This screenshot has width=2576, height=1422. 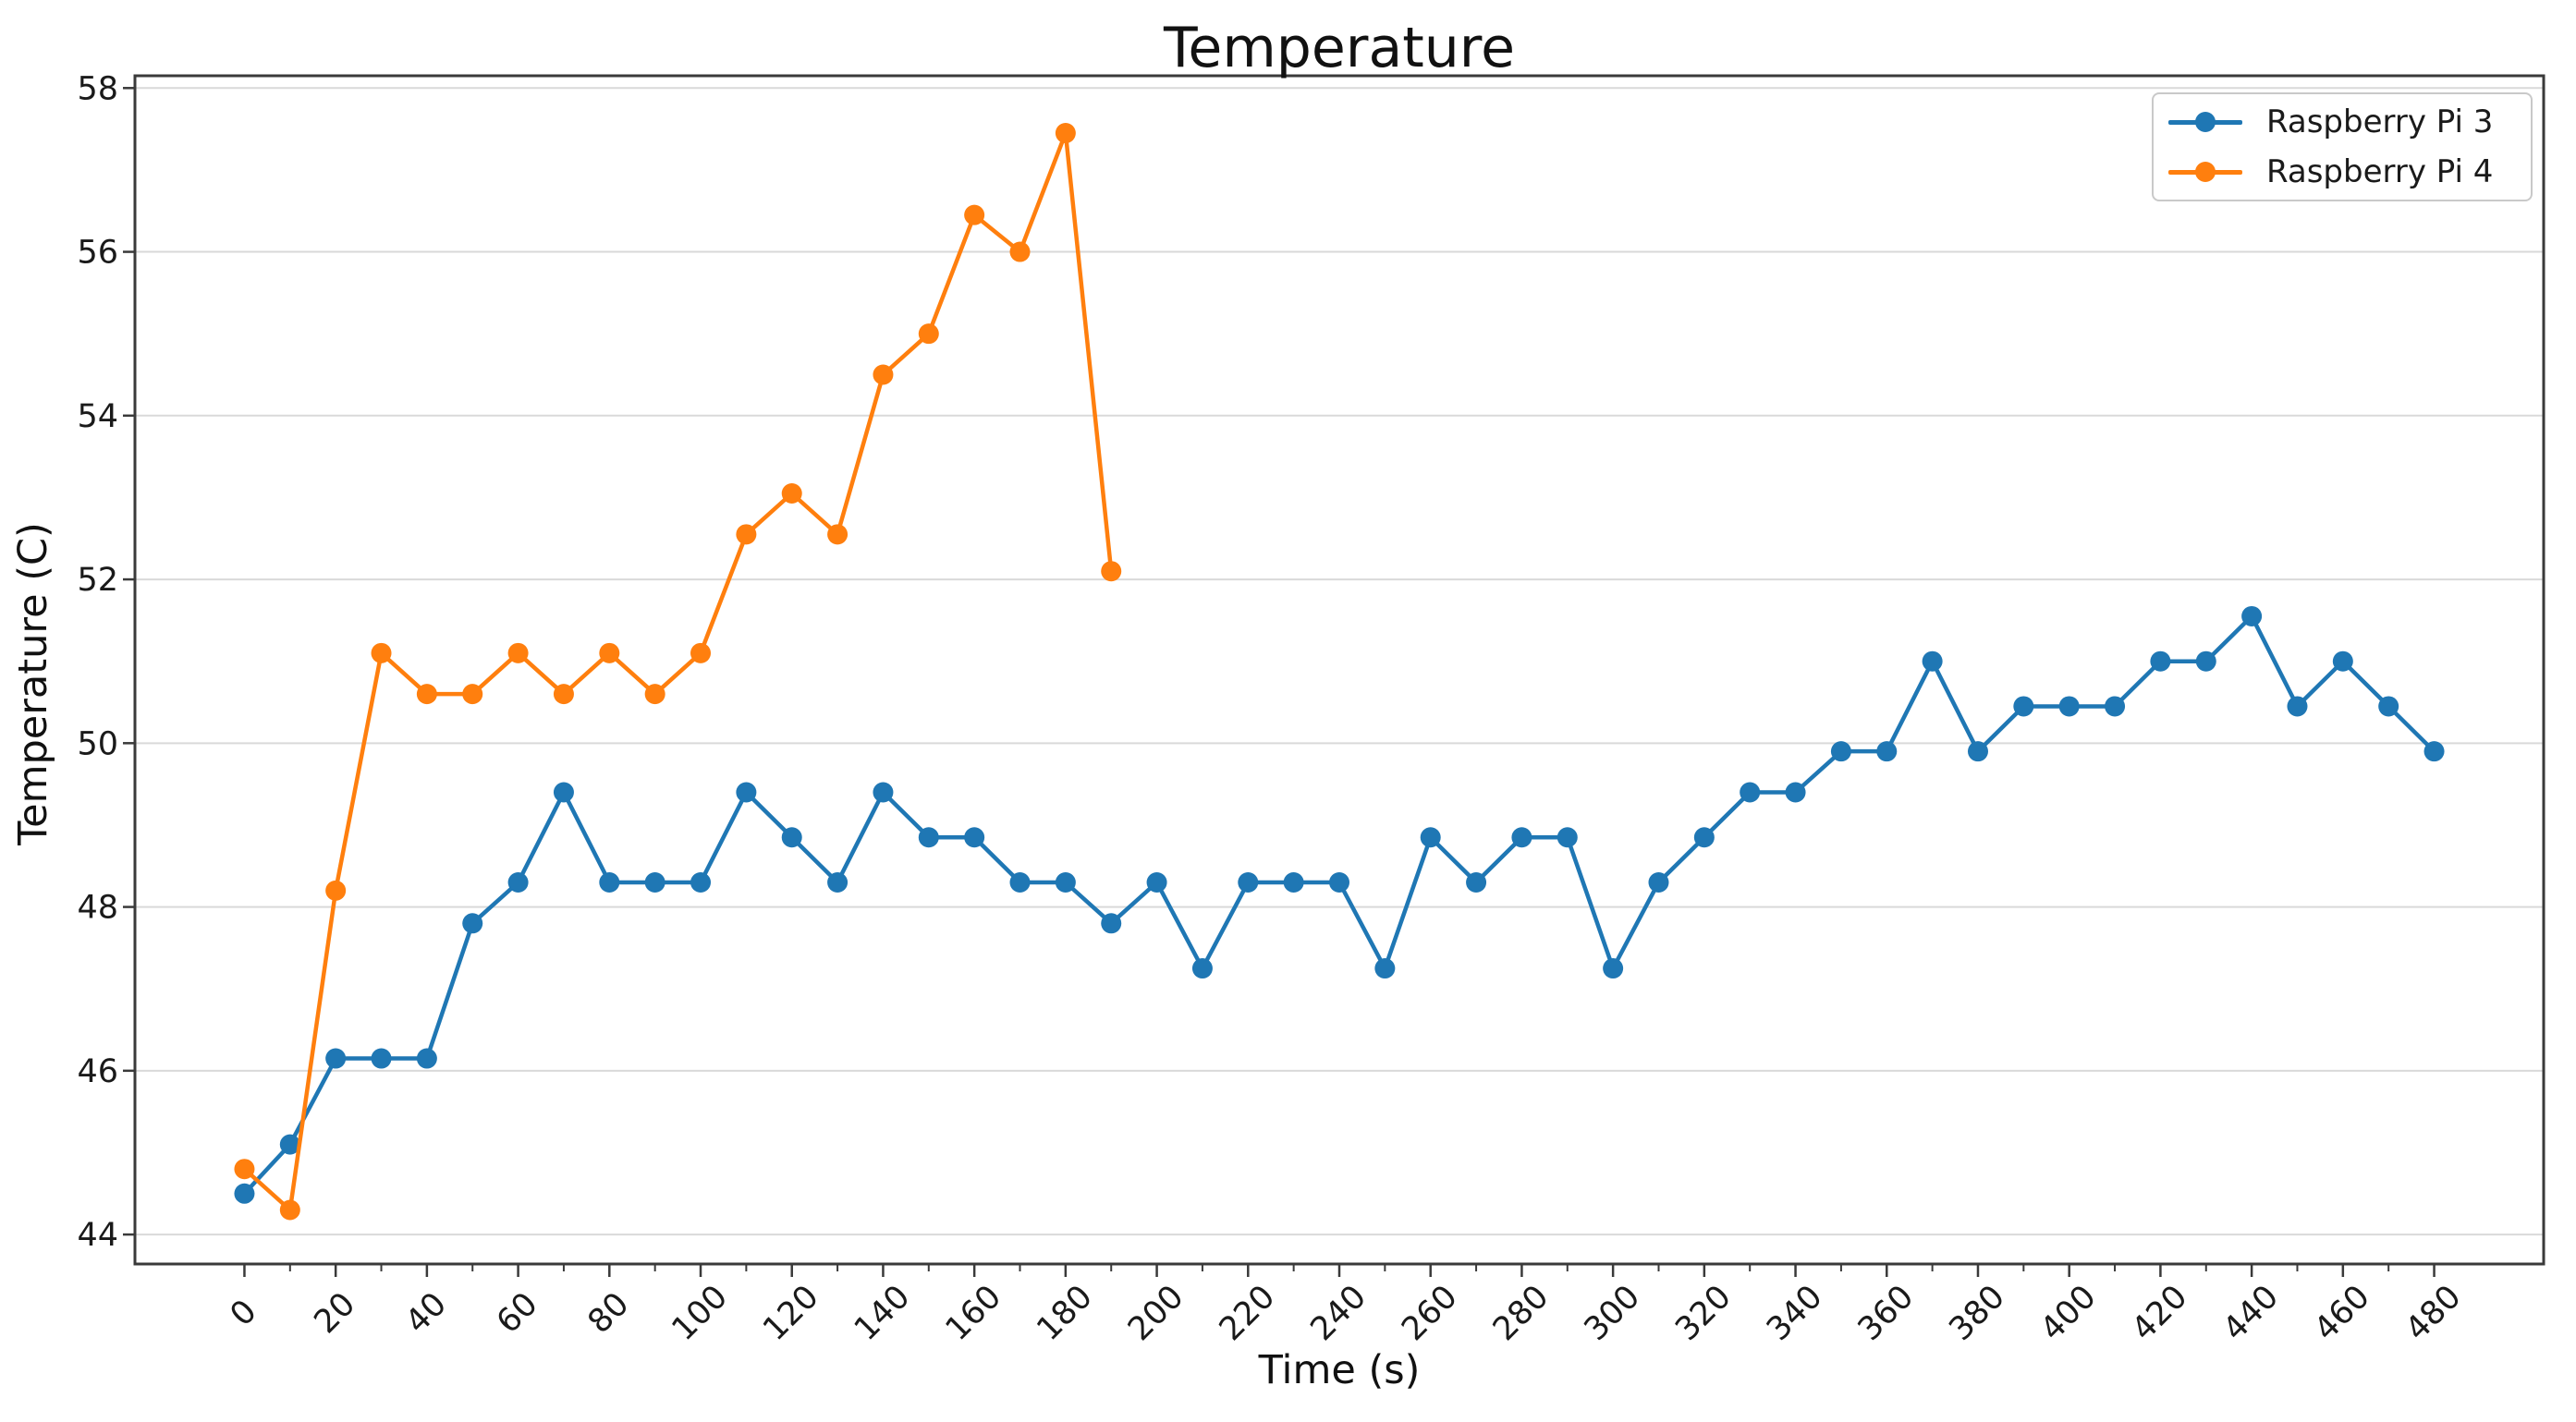 I want to click on x-tick-label: 340, so click(x=1795, y=1314).